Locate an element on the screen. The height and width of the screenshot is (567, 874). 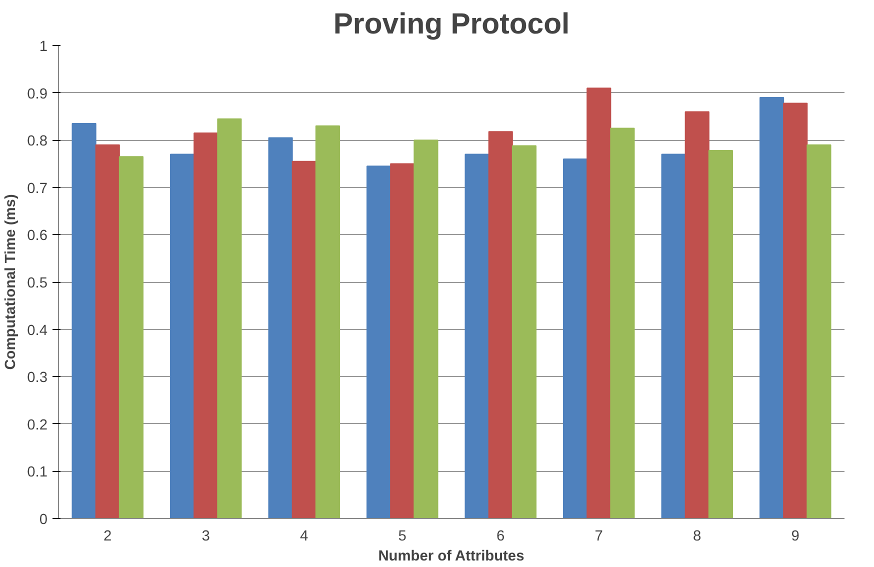
x-tick-label: 9 is located at coordinates (795, 536).